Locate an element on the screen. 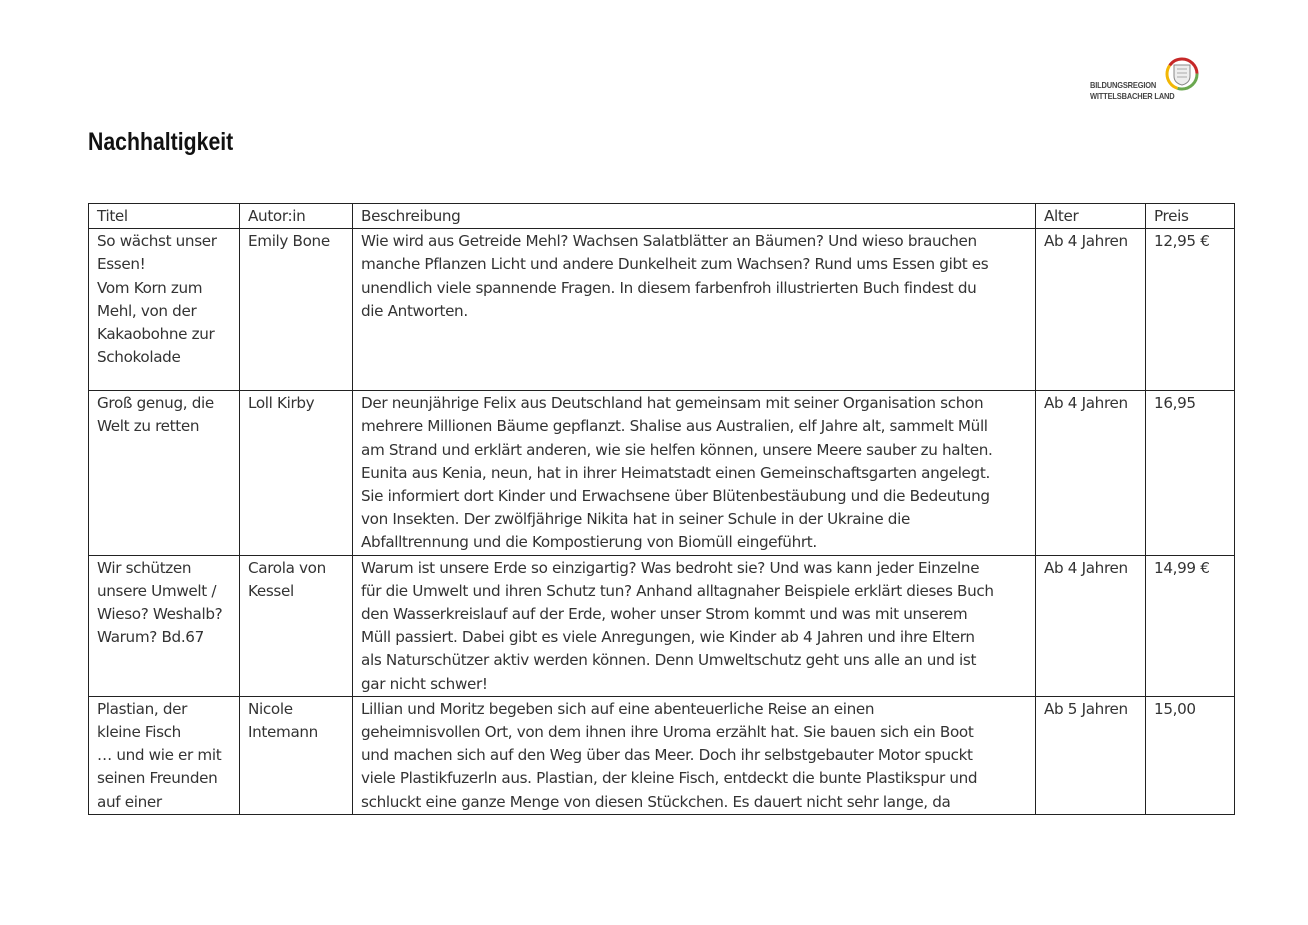 This screenshot has height=925, width=1308. logo-line-2: WITTELSBACHER LAND is located at coordinates (1132, 96).